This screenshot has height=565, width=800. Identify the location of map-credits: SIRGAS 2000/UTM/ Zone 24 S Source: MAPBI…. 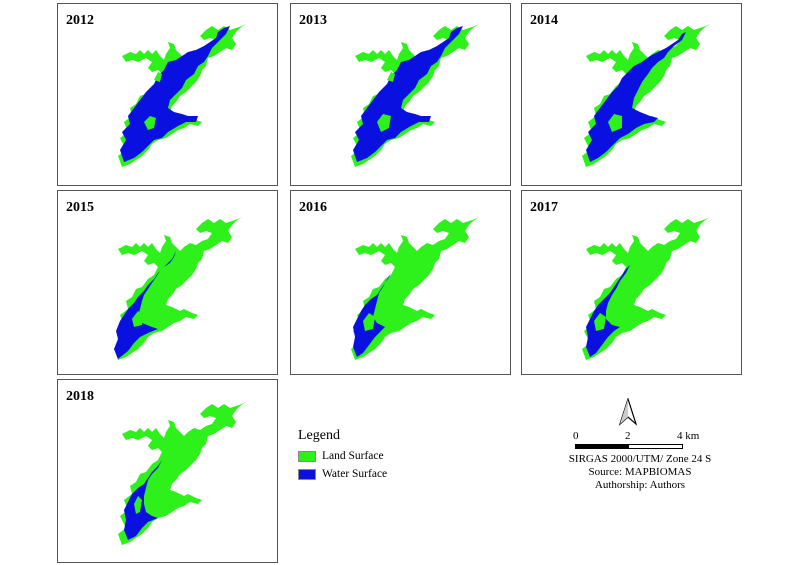
(640, 472).